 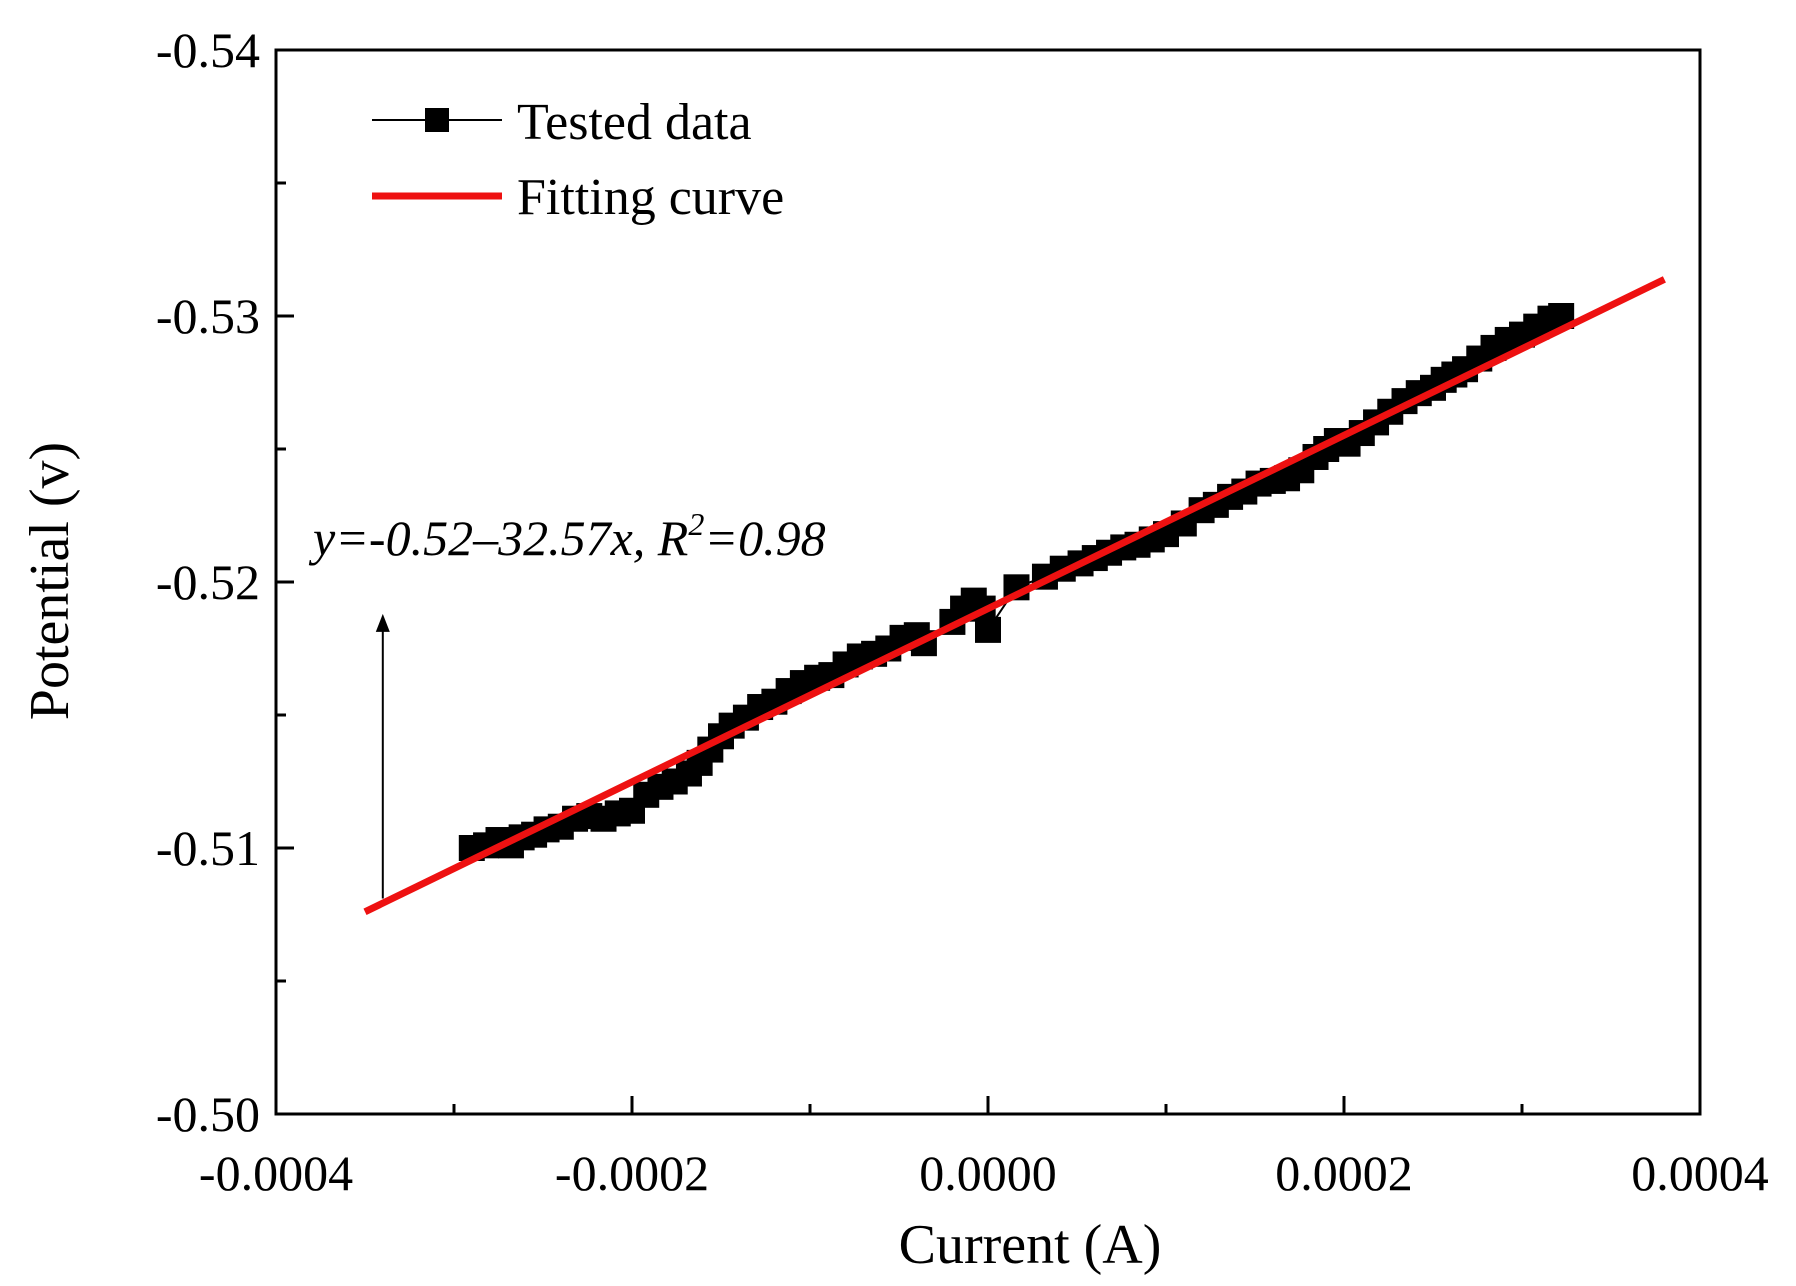 What do you see at coordinates (632, 1173) in the screenshot?
I see `x-tick-label: -0.0002` at bounding box center [632, 1173].